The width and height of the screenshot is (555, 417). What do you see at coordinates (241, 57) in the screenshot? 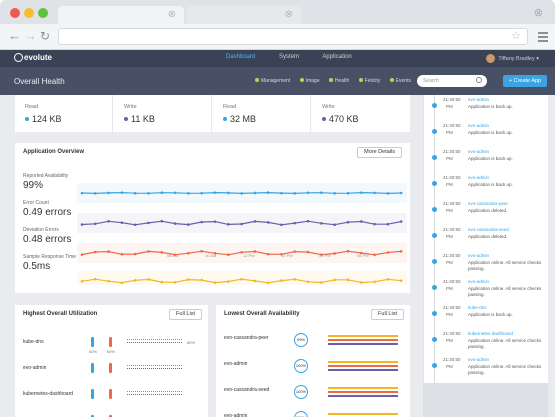
I see `nav-dashboard: Dashboard` at bounding box center [241, 57].